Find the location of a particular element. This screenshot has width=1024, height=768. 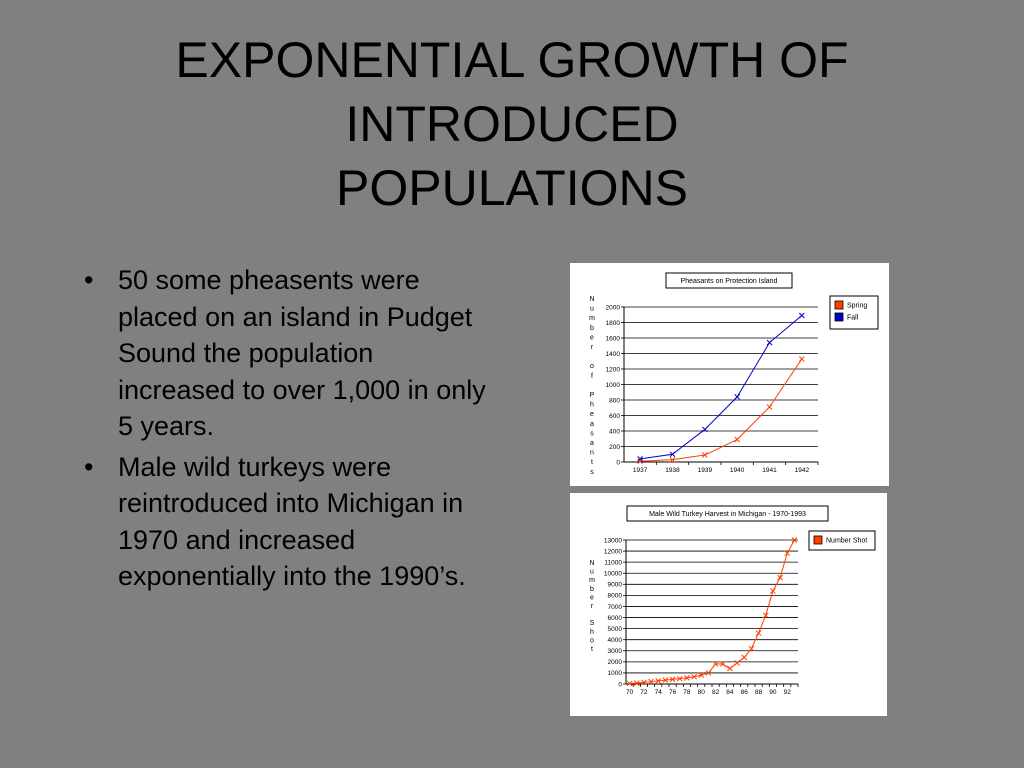

x-tick-label: 84 is located at coordinates (730, 692).